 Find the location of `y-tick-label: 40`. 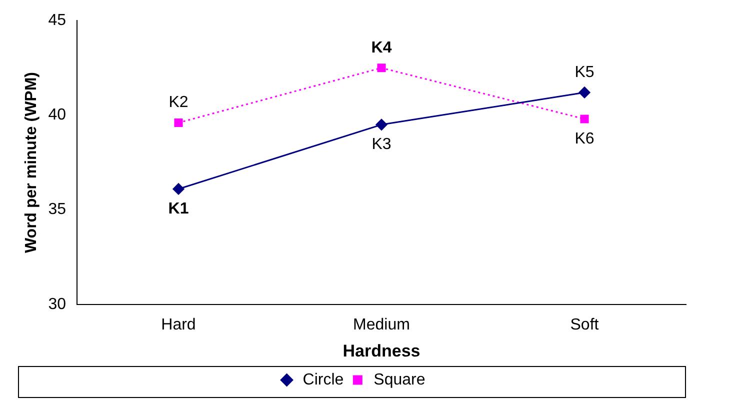

y-tick-label: 40 is located at coordinates (57, 115).